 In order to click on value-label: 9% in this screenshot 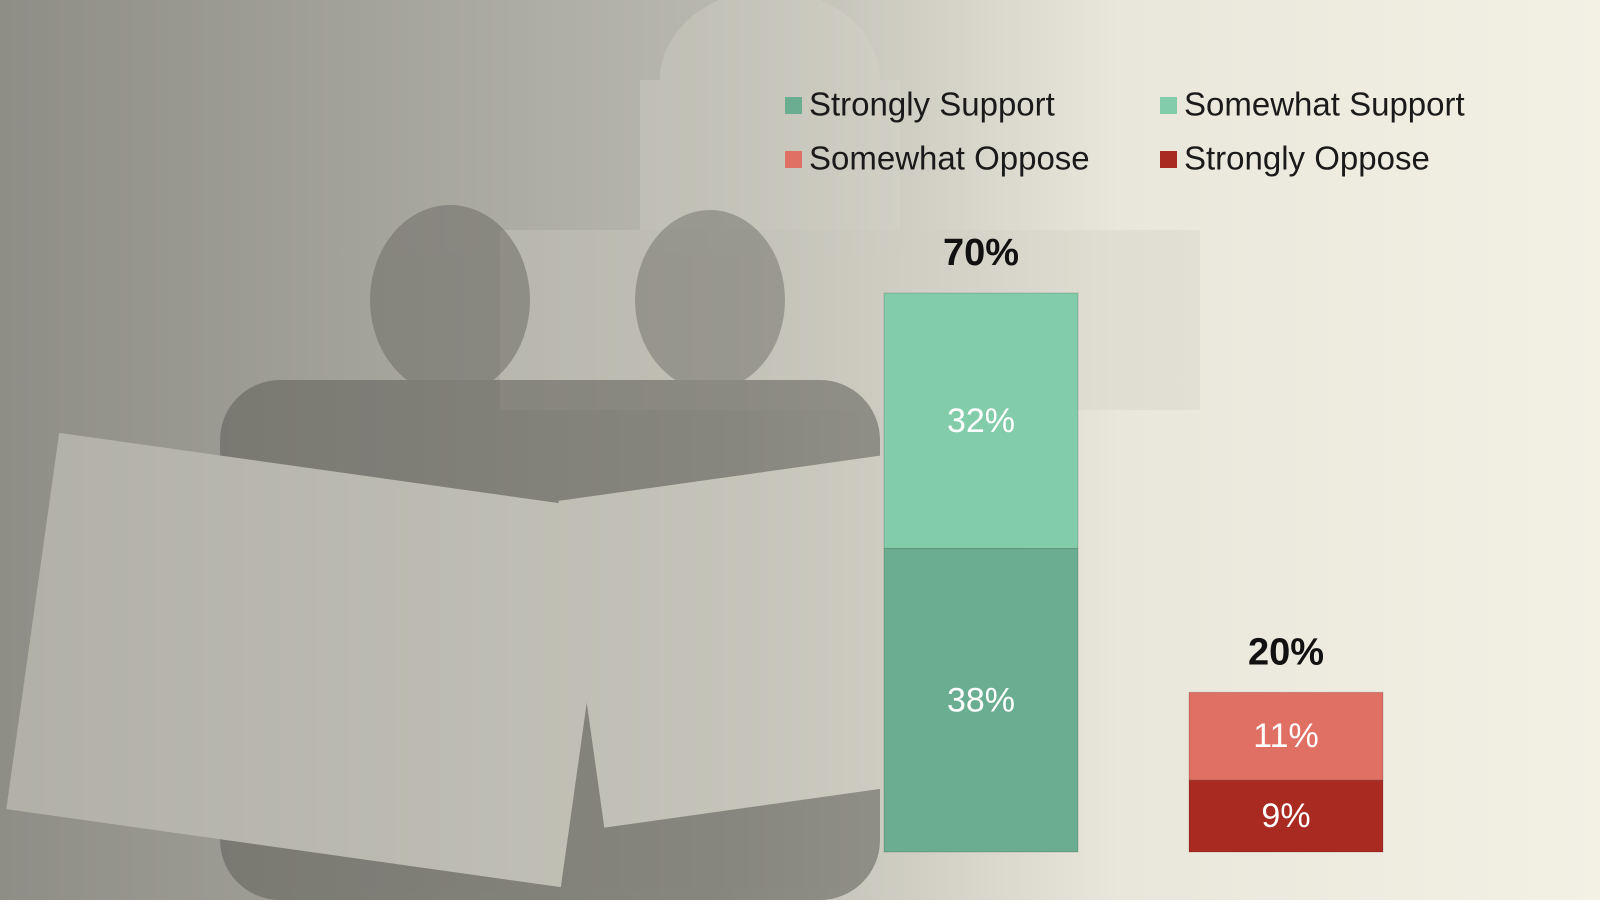, I will do `click(1285, 816)`.